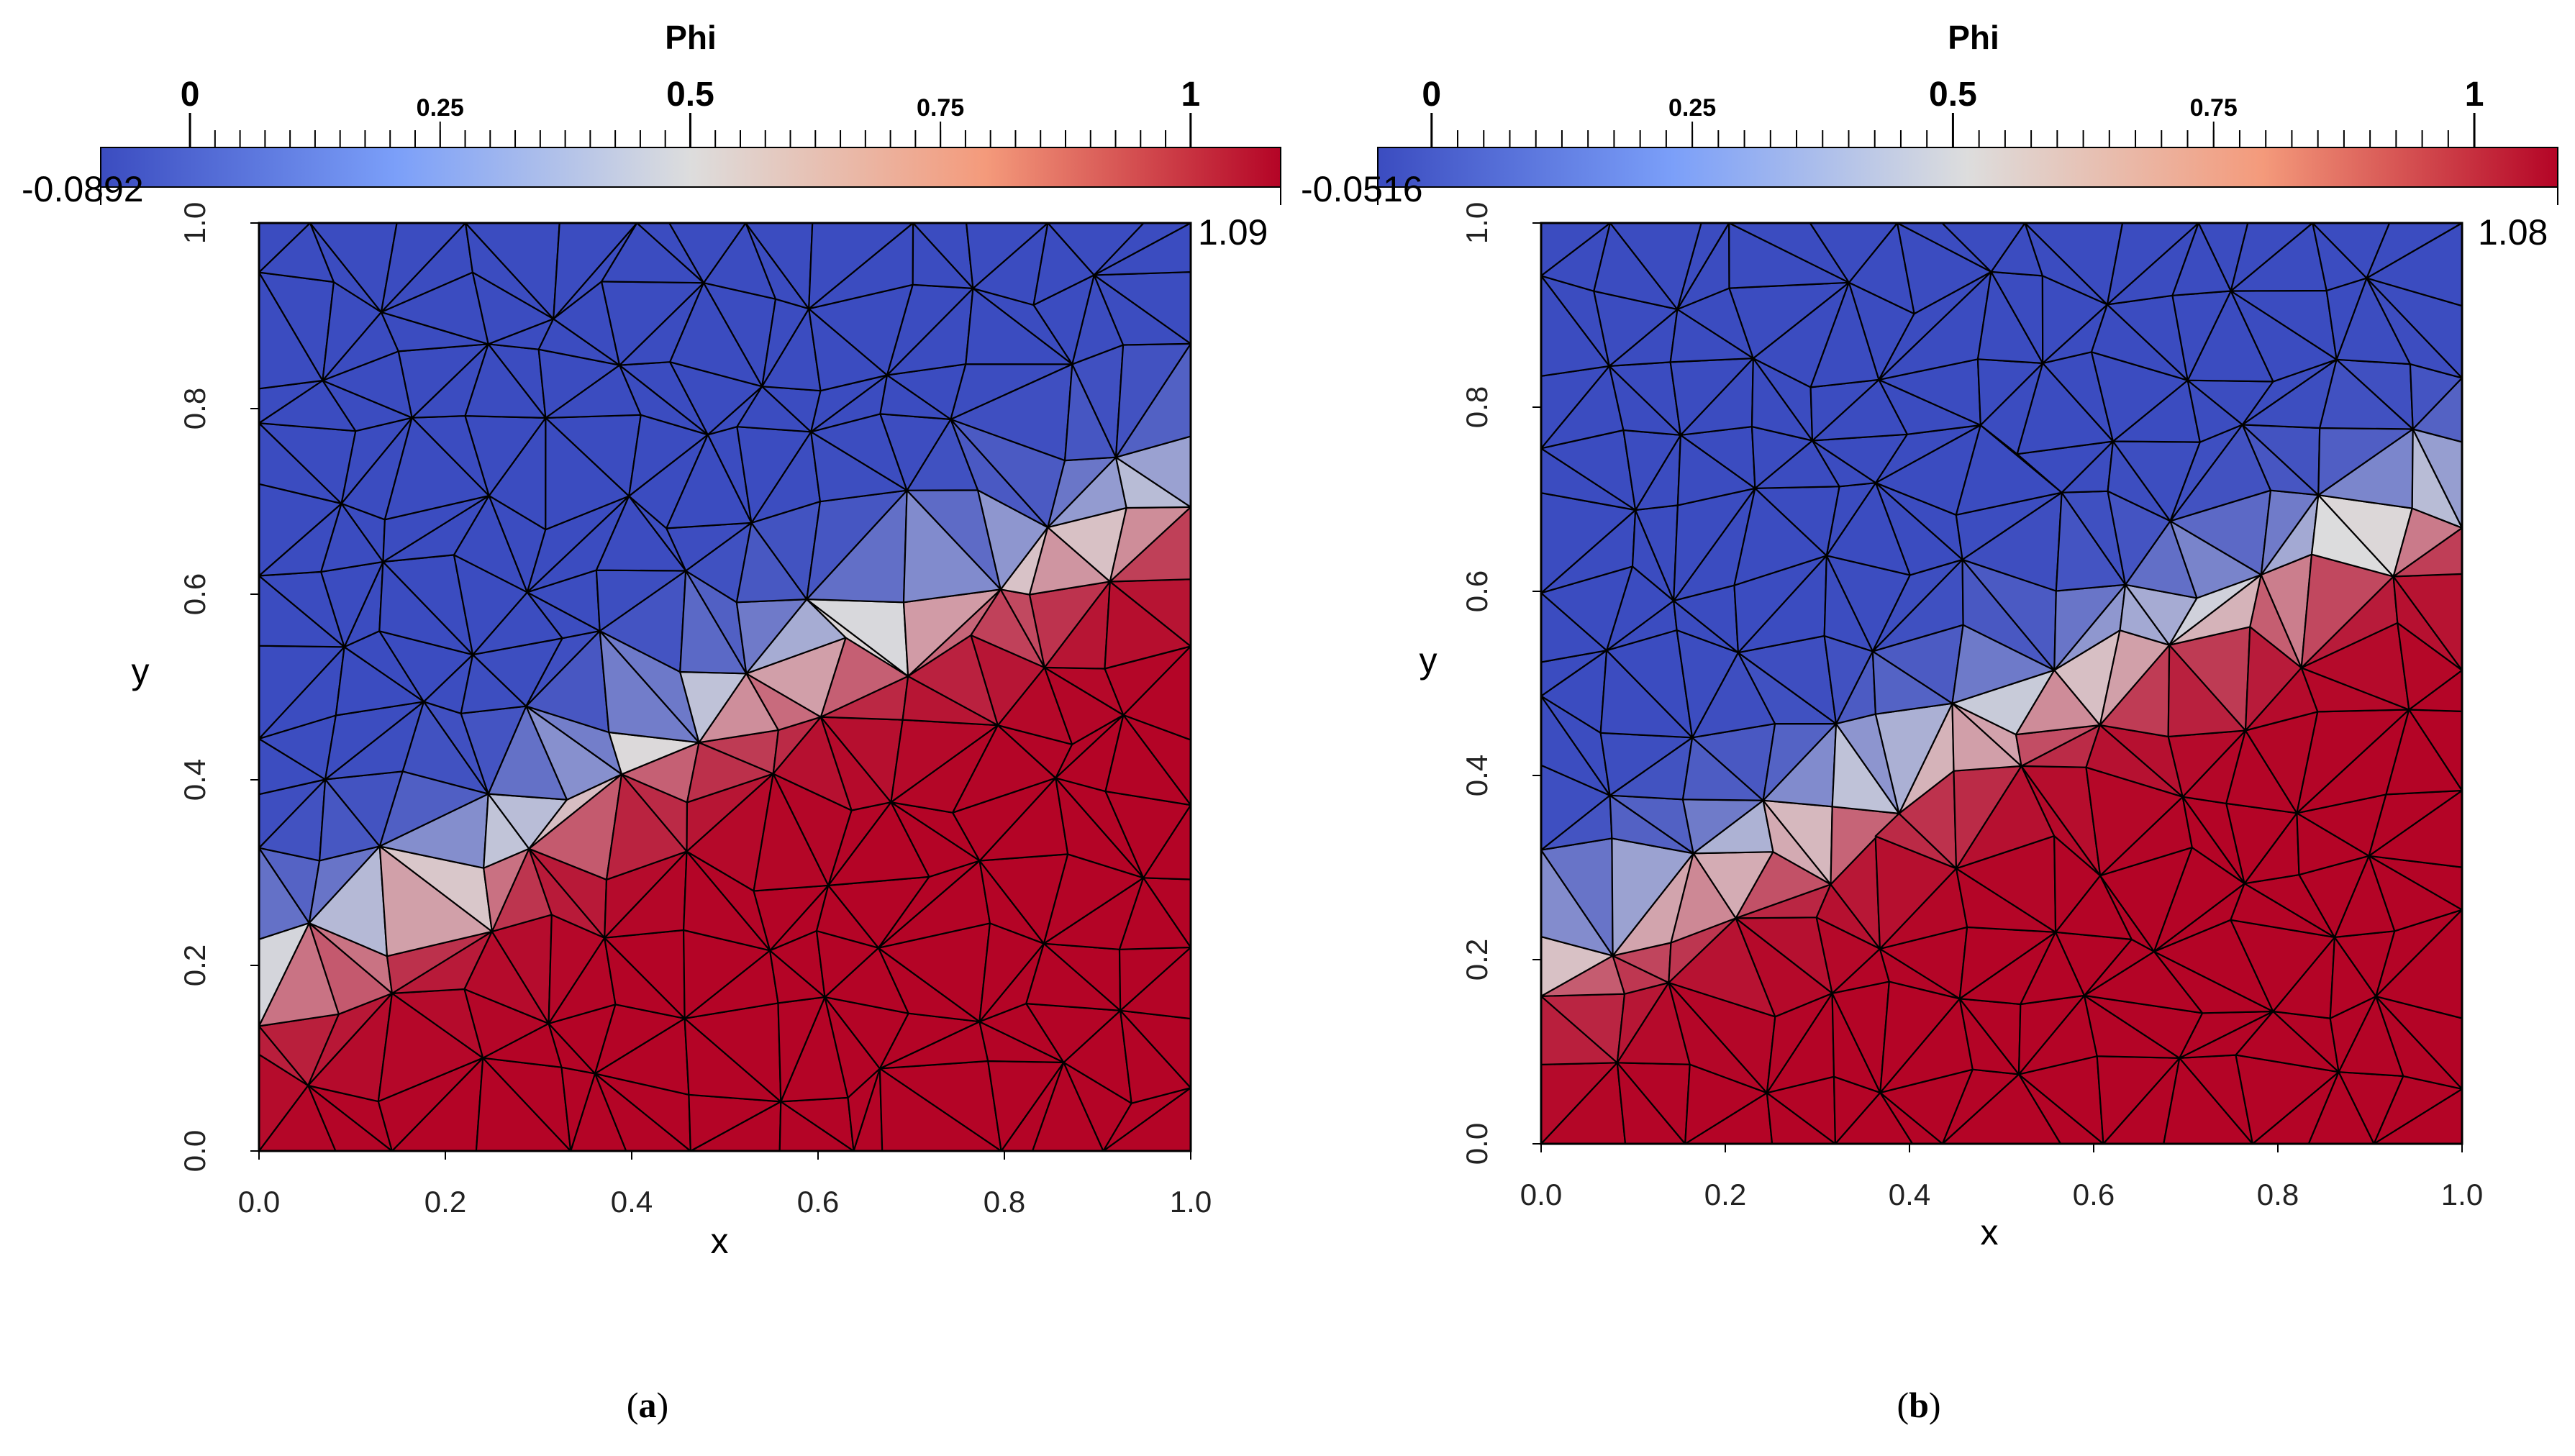 Image resolution: width=2575 pixels, height=1456 pixels. Describe the element at coordinates (1233, 232) in the screenshot. I see `colorbar-max-label: 1.09` at that location.